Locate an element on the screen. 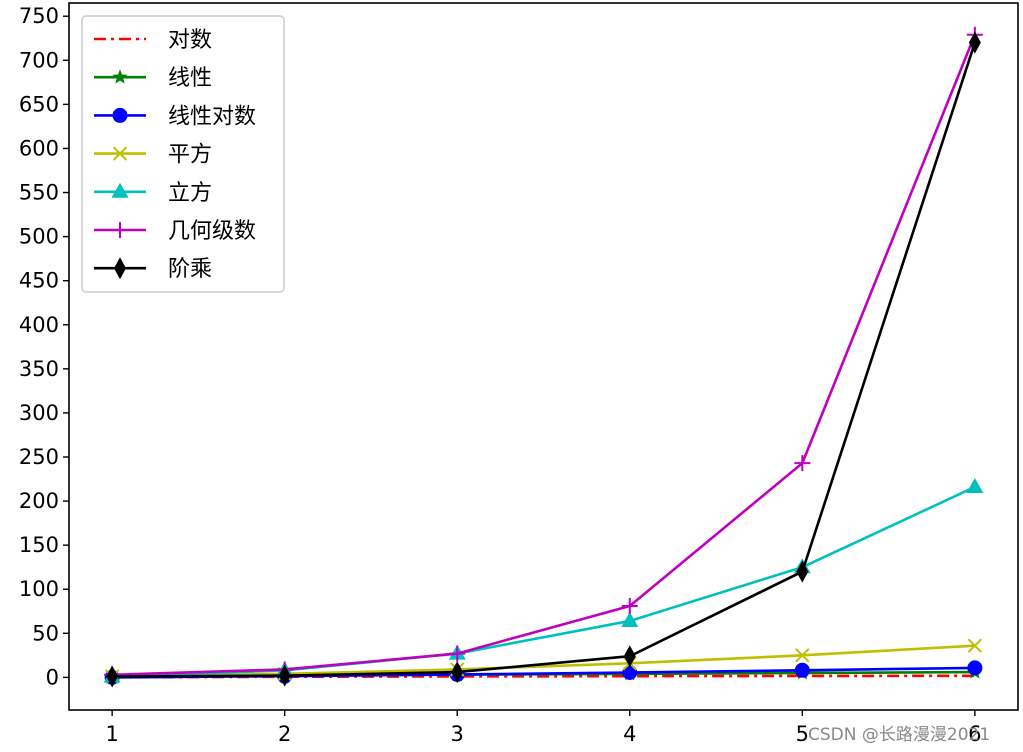  legend-entry: 几何级数 is located at coordinates (175, 231).